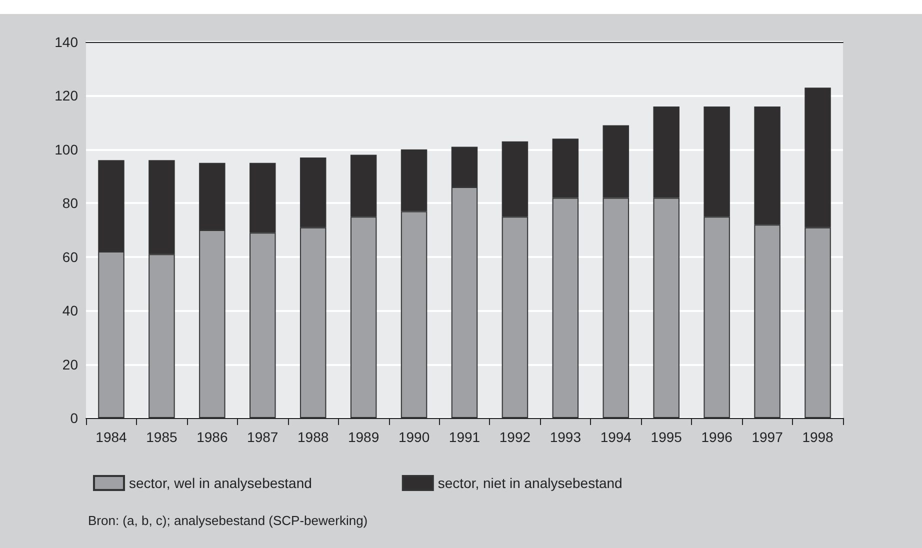  I want to click on legend-label: sector, niet in analysebestand, so click(530, 483).